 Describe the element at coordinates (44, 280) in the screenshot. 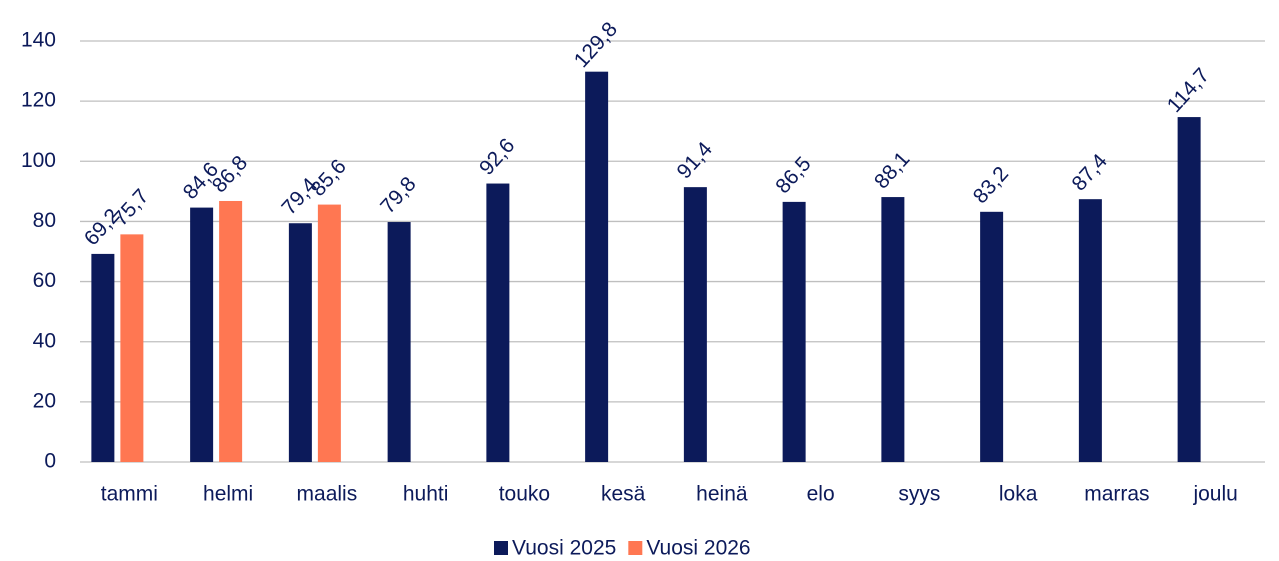

I see `y-tick-label: 60` at that location.